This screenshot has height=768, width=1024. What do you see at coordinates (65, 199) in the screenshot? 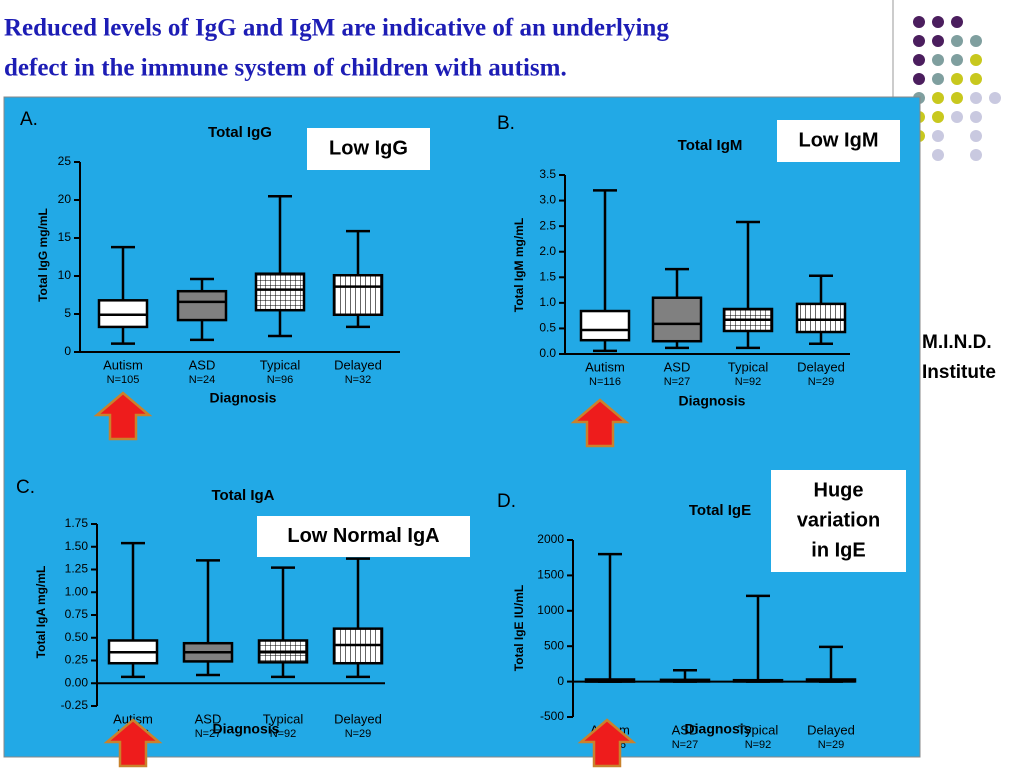
I see `y-tick-label: 20` at bounding box center [65, 199].